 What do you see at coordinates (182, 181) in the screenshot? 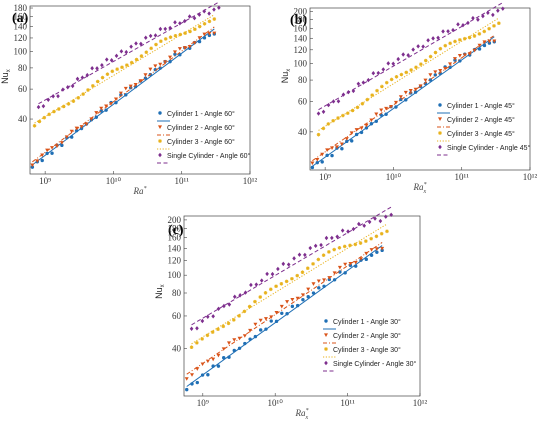
I see `x-tick-label: 10¹¹` at bounding box center [182, 181].